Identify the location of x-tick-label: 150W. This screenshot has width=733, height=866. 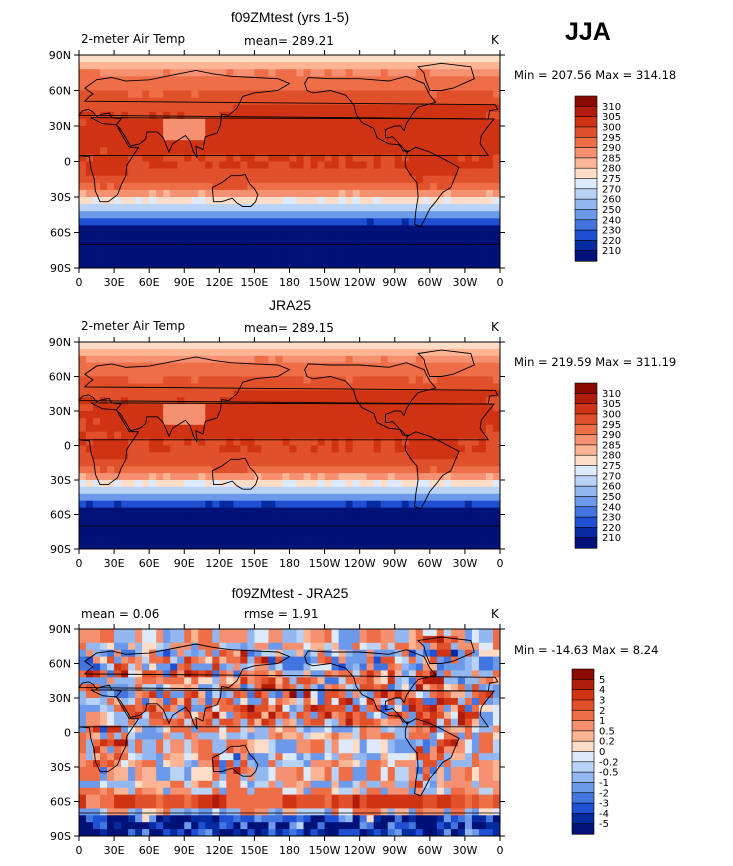
(325, 563).